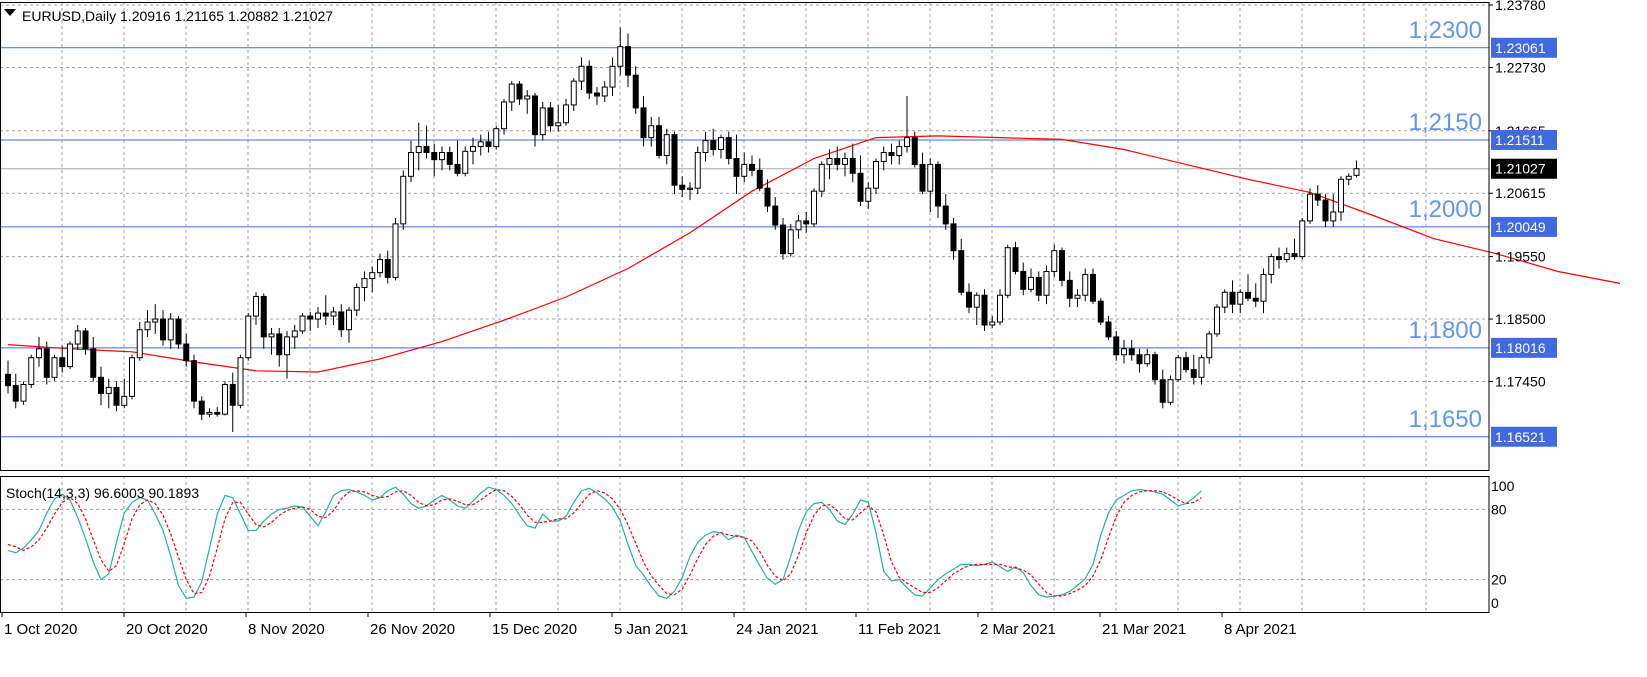 This screenshot has height=677, width=1647. I want to click on stoch-axis-label: 20, so click(1499, 580).